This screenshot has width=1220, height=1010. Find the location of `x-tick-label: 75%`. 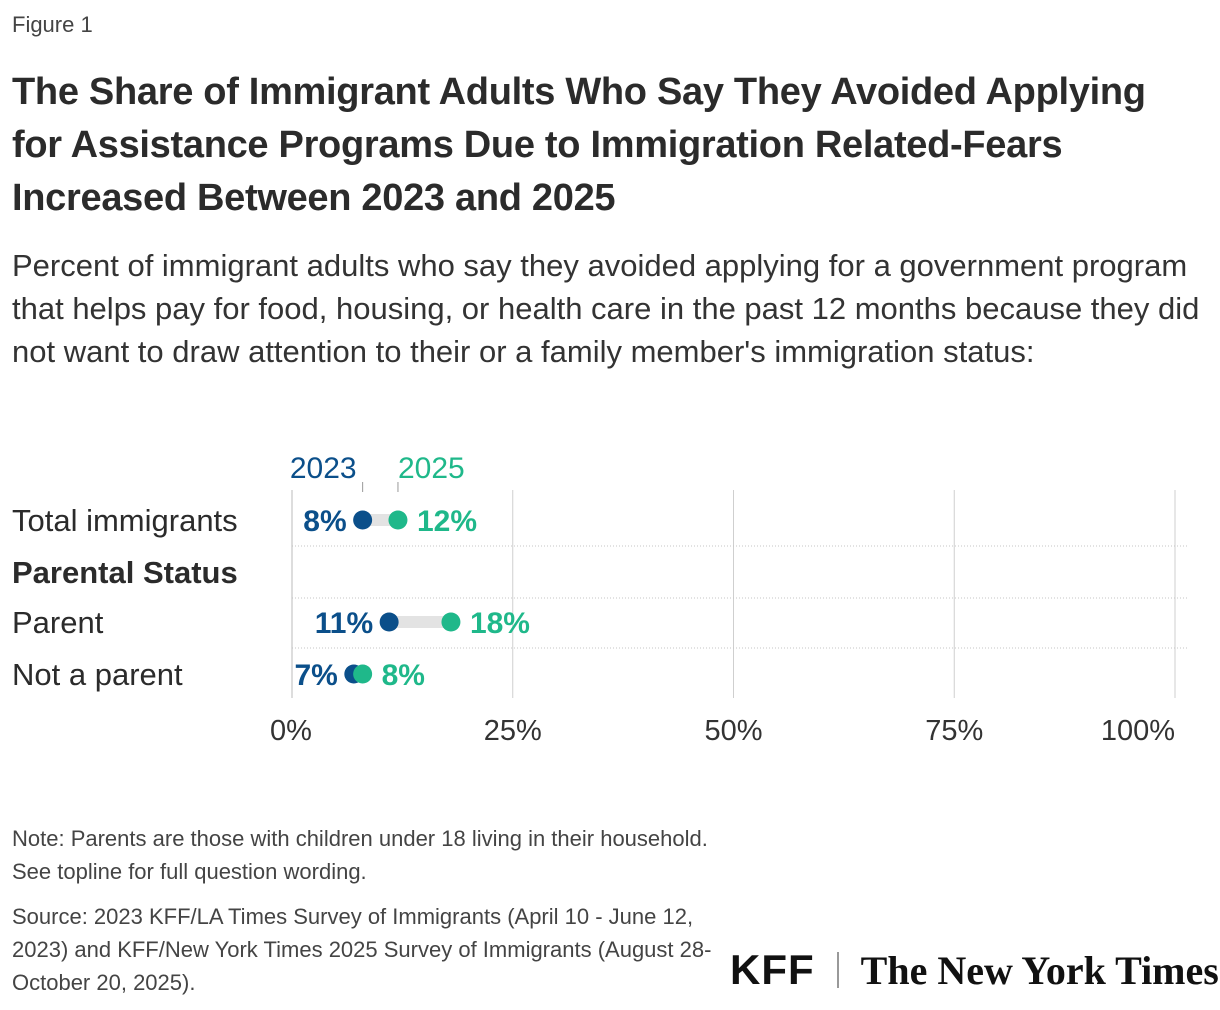

x-tick-label: 75% is located at coordinates (954, 731).